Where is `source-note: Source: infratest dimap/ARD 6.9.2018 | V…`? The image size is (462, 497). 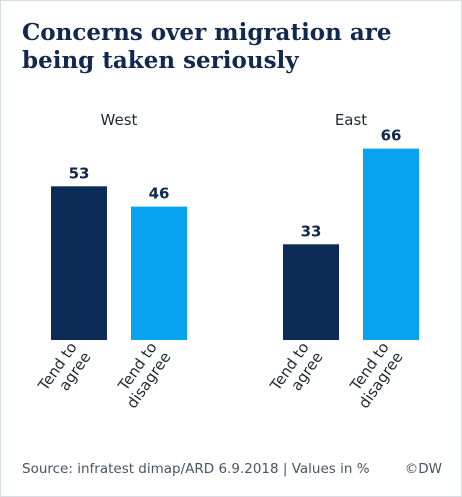 source-note: Source: infratest dimap/ARD 6.9.2018 | V… is located at coordinates (196, 469).